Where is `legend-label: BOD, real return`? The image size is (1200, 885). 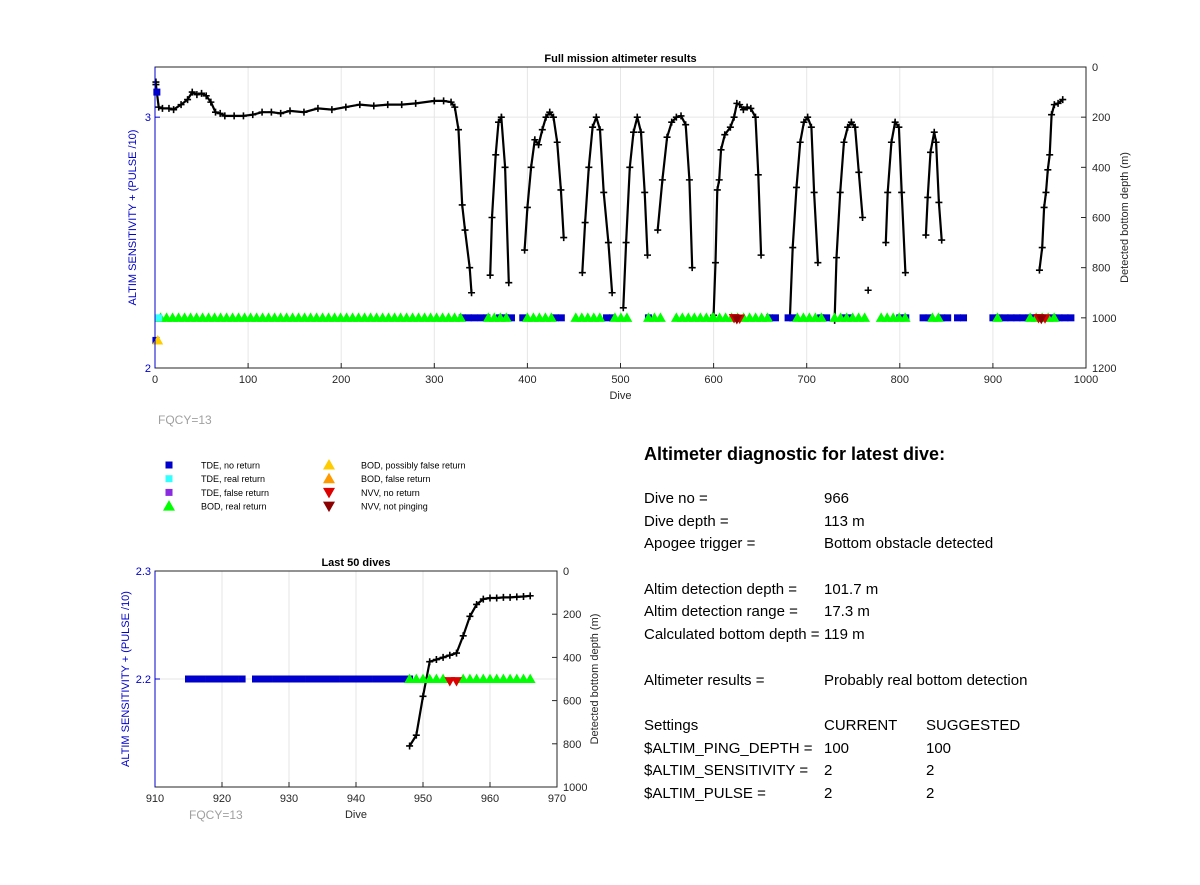 legend-label: BOD, real return is located at coordinates (234, 507).